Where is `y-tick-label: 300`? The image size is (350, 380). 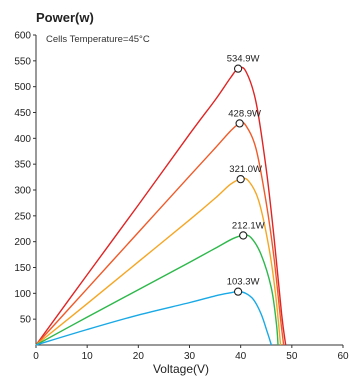 y-tick-label: 300 is located at coordinates (22, 191).